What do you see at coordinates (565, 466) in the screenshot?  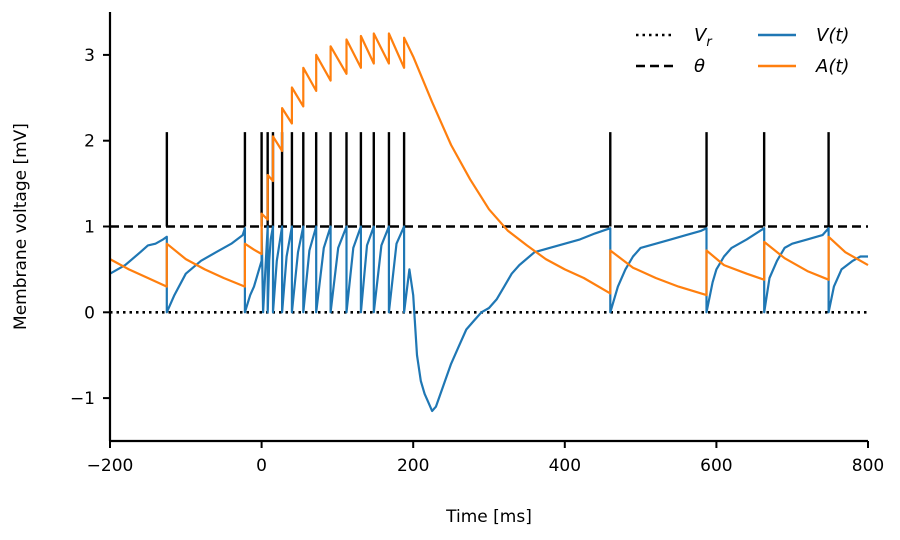 I see `x-tick-label: 400` at bounding box center [565, 466].